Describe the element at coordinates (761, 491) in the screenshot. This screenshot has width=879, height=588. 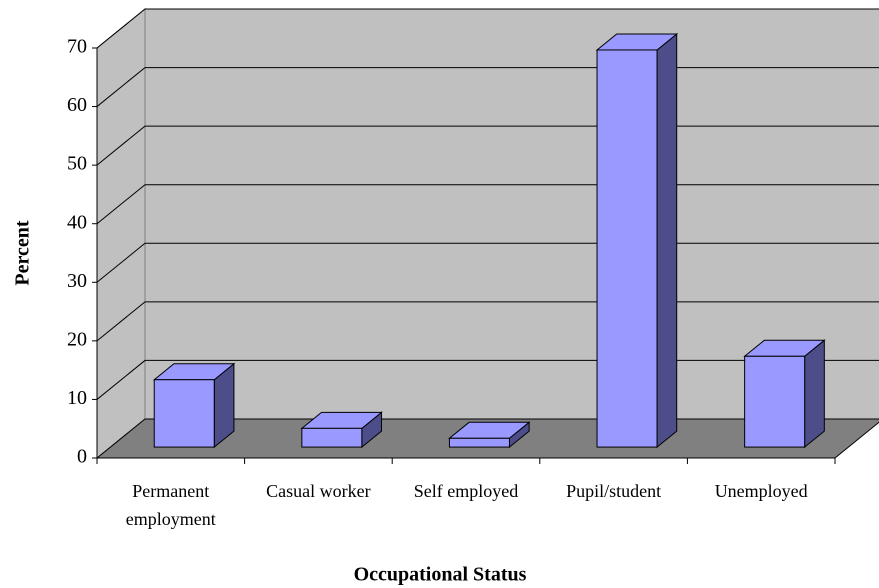
I see `x-tick-label: Unemployed` at that location.